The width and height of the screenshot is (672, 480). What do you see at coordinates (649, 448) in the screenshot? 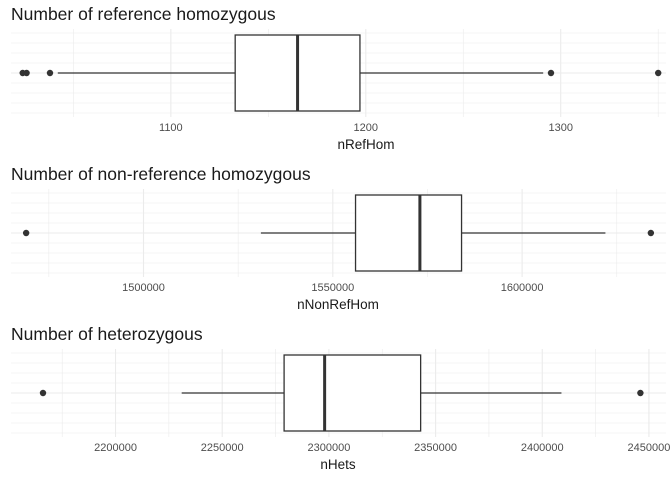
I see `x-tick-label: 2450000` at bounding box center [649, 448].